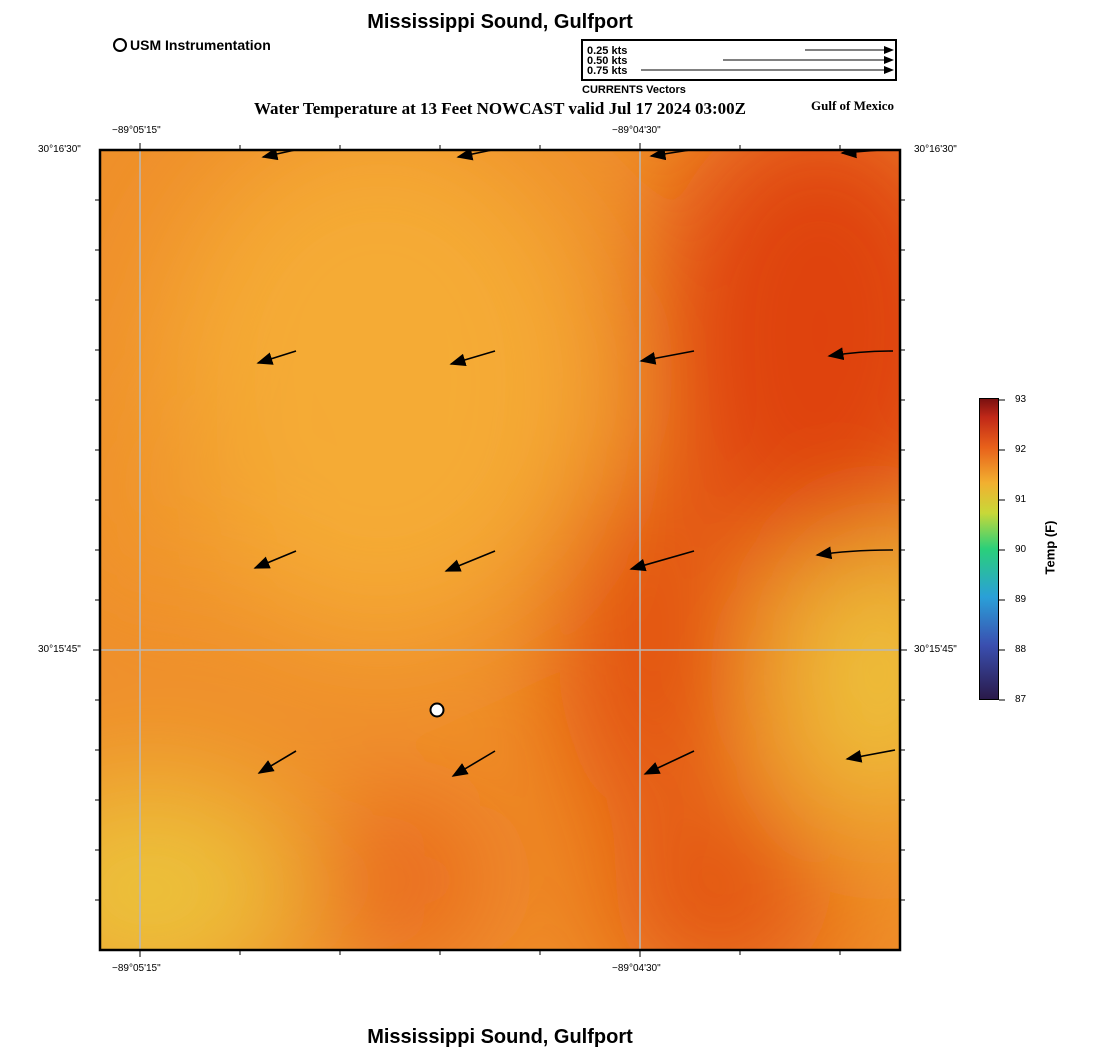 This screenshot has width=1100, height=1050. What do you see at coordinates (853, 105) in the screenshot?
I see `region-label: Gulf of Mexico` at bounding box center [853, 105].